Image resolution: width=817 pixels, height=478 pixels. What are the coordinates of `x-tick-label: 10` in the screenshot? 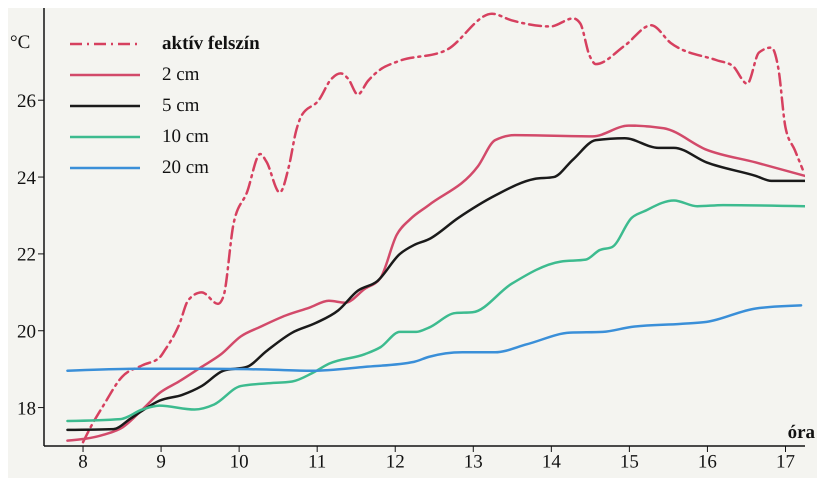 It's located at (239, 461).